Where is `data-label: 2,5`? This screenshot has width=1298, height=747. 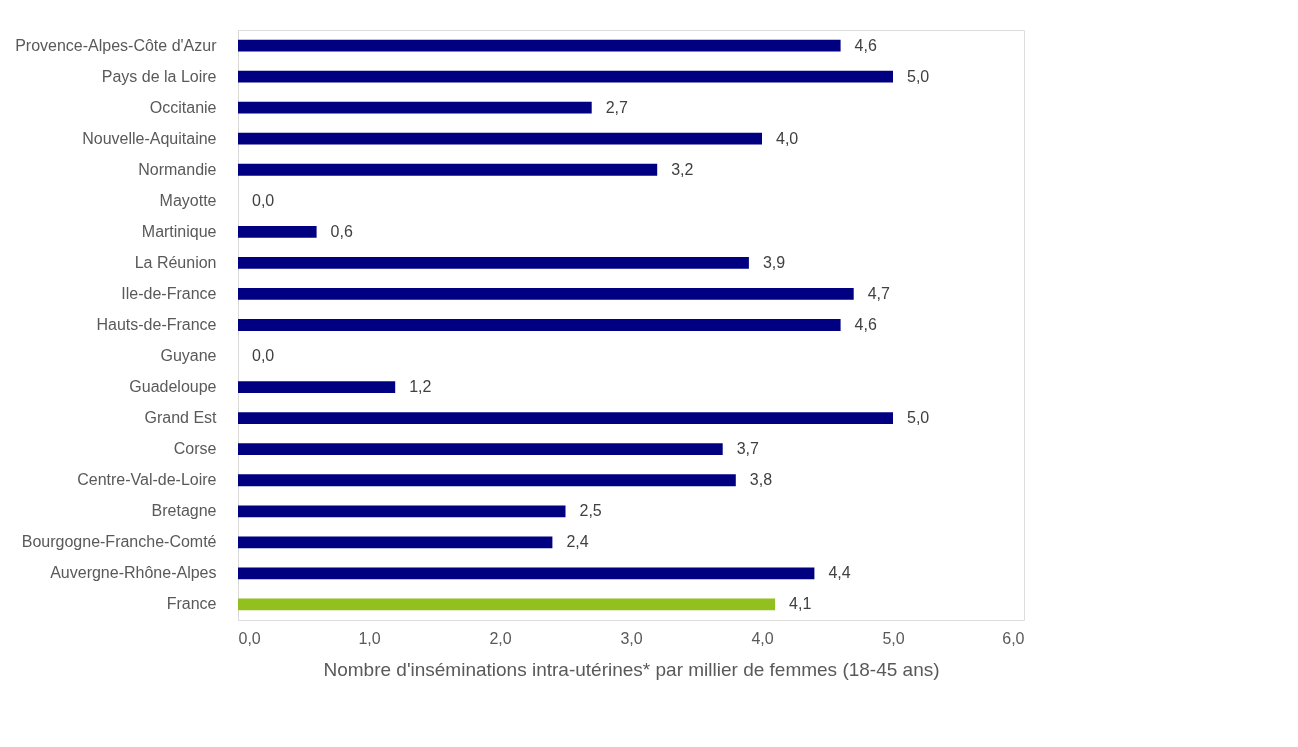
data-label: 2,5 is located at coordinates (590, 511).